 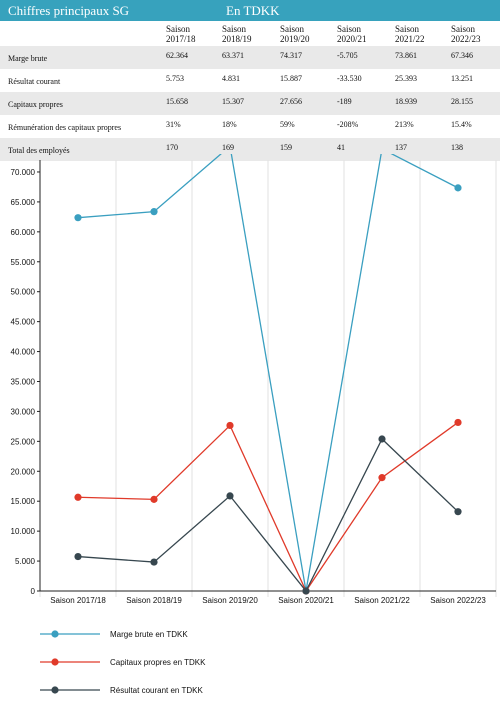 What do you see at coordinates (462, 55) in the screenshot?
I see `table-cell: 67.346` at bounding box center [462, 55].